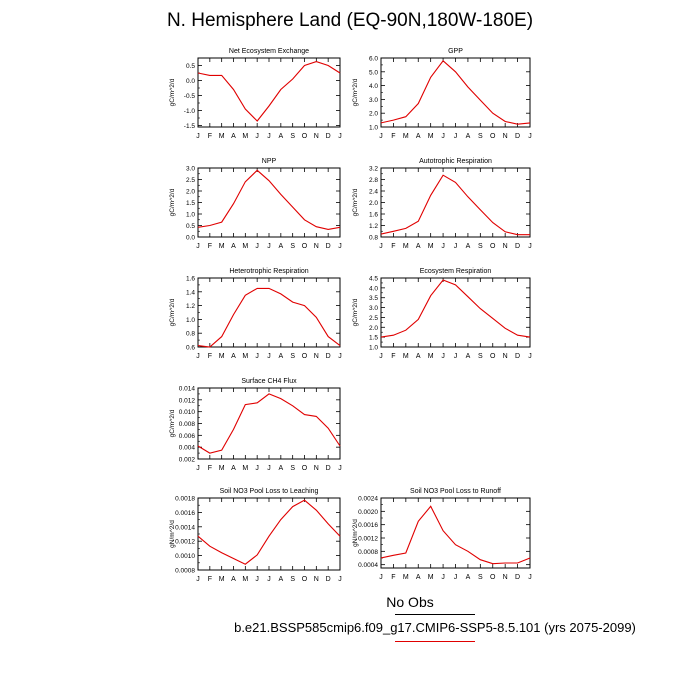  Describe the element at coordinates (373, 72) in the screenshot. I see `y-tick-label: 5.0` at that location.